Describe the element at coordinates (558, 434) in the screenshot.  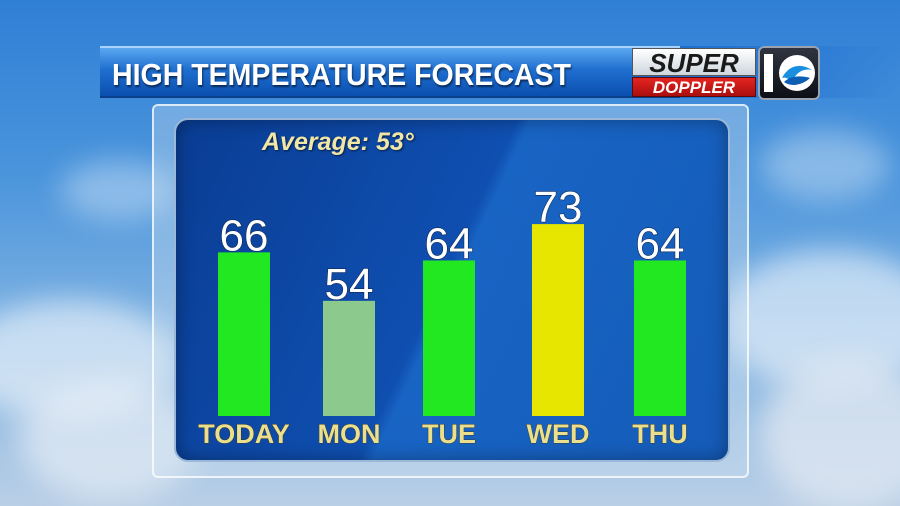
I see `category-label: WED` at that location.